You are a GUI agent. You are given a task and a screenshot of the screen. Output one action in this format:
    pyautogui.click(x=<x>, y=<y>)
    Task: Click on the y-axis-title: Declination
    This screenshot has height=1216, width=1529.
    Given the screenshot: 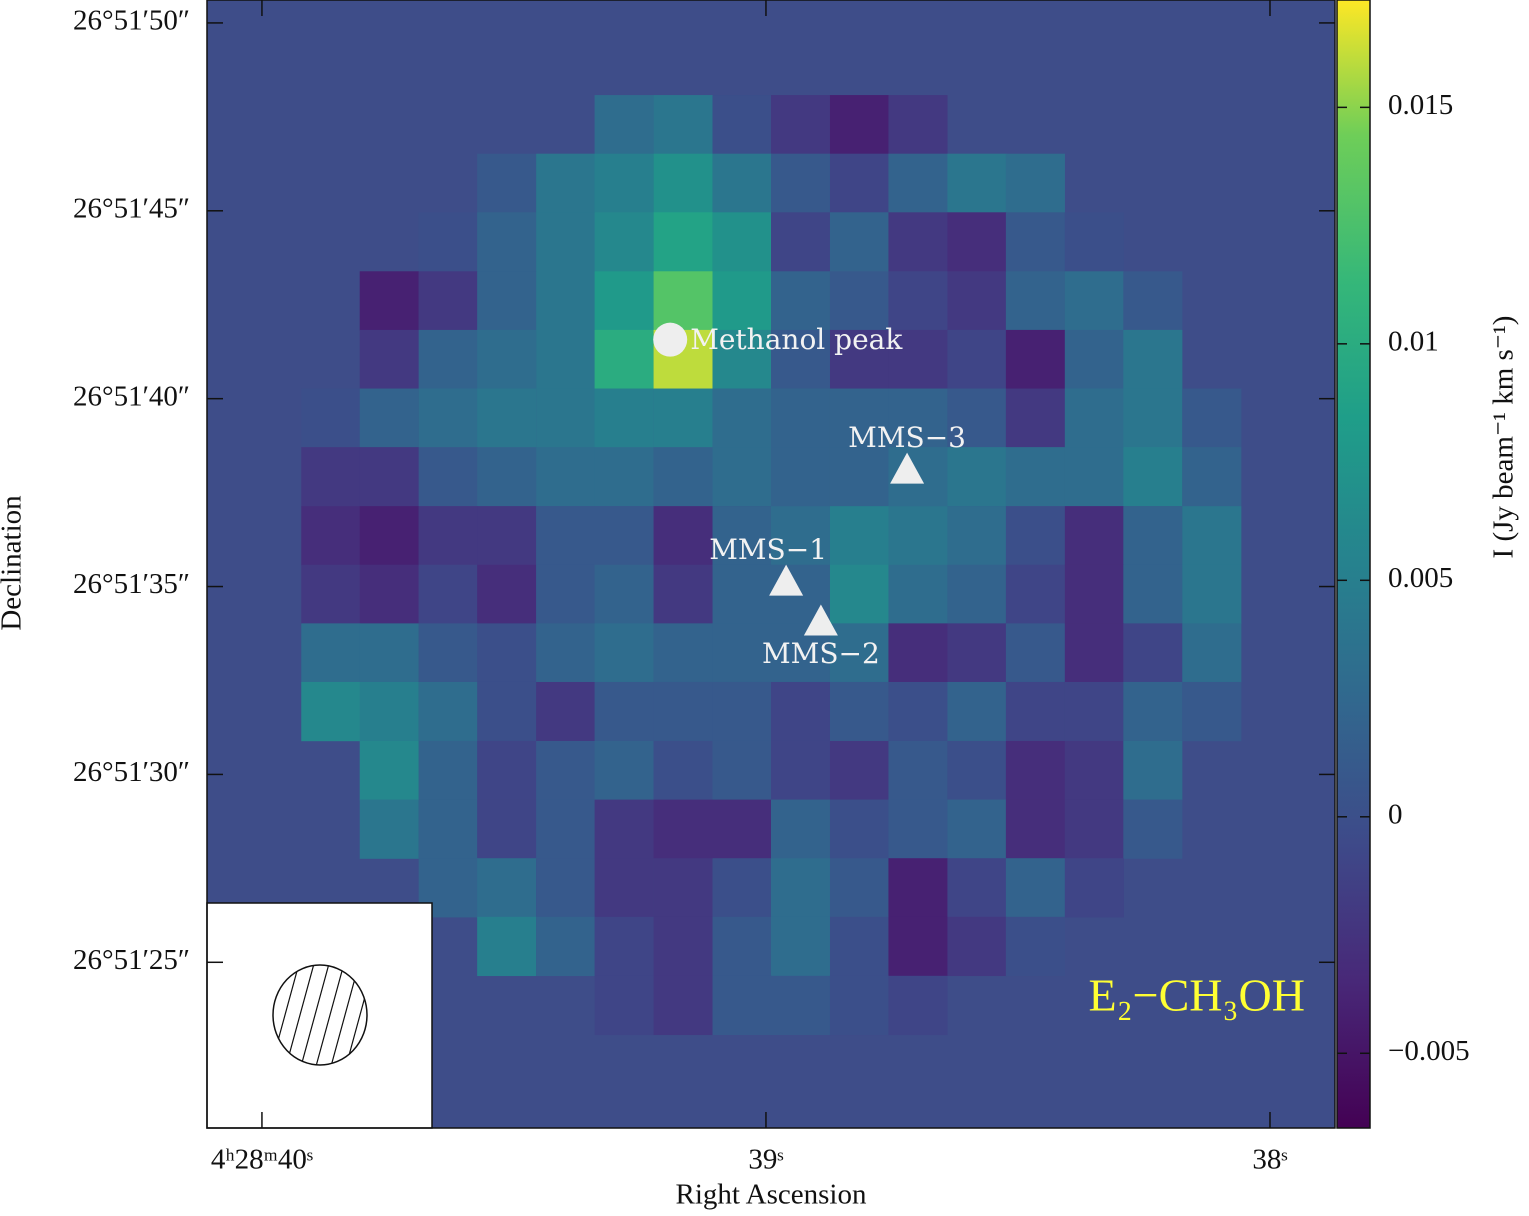 What is the action you would take?
    pyautogui.click(x=14, y=563)
    